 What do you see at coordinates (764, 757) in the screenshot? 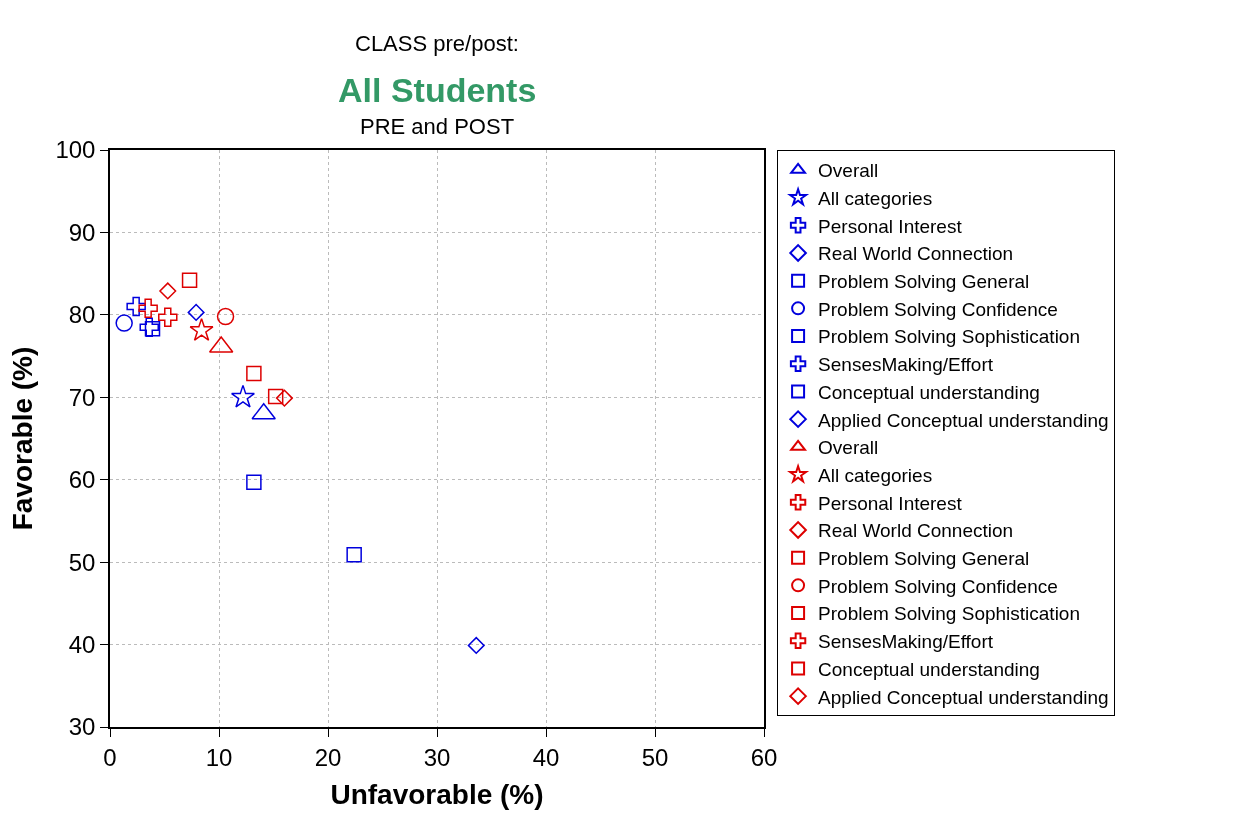
I see `x-tick-label: 60` at bounding box center [764, 757].